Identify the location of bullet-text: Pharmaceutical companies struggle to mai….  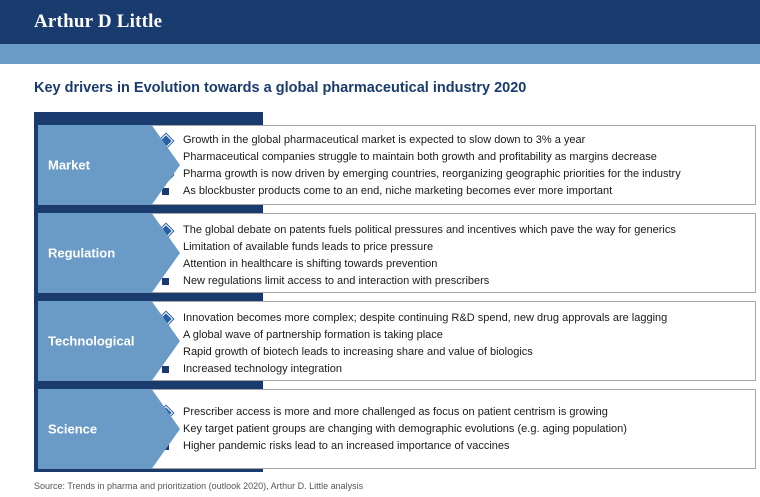
(420, 157).